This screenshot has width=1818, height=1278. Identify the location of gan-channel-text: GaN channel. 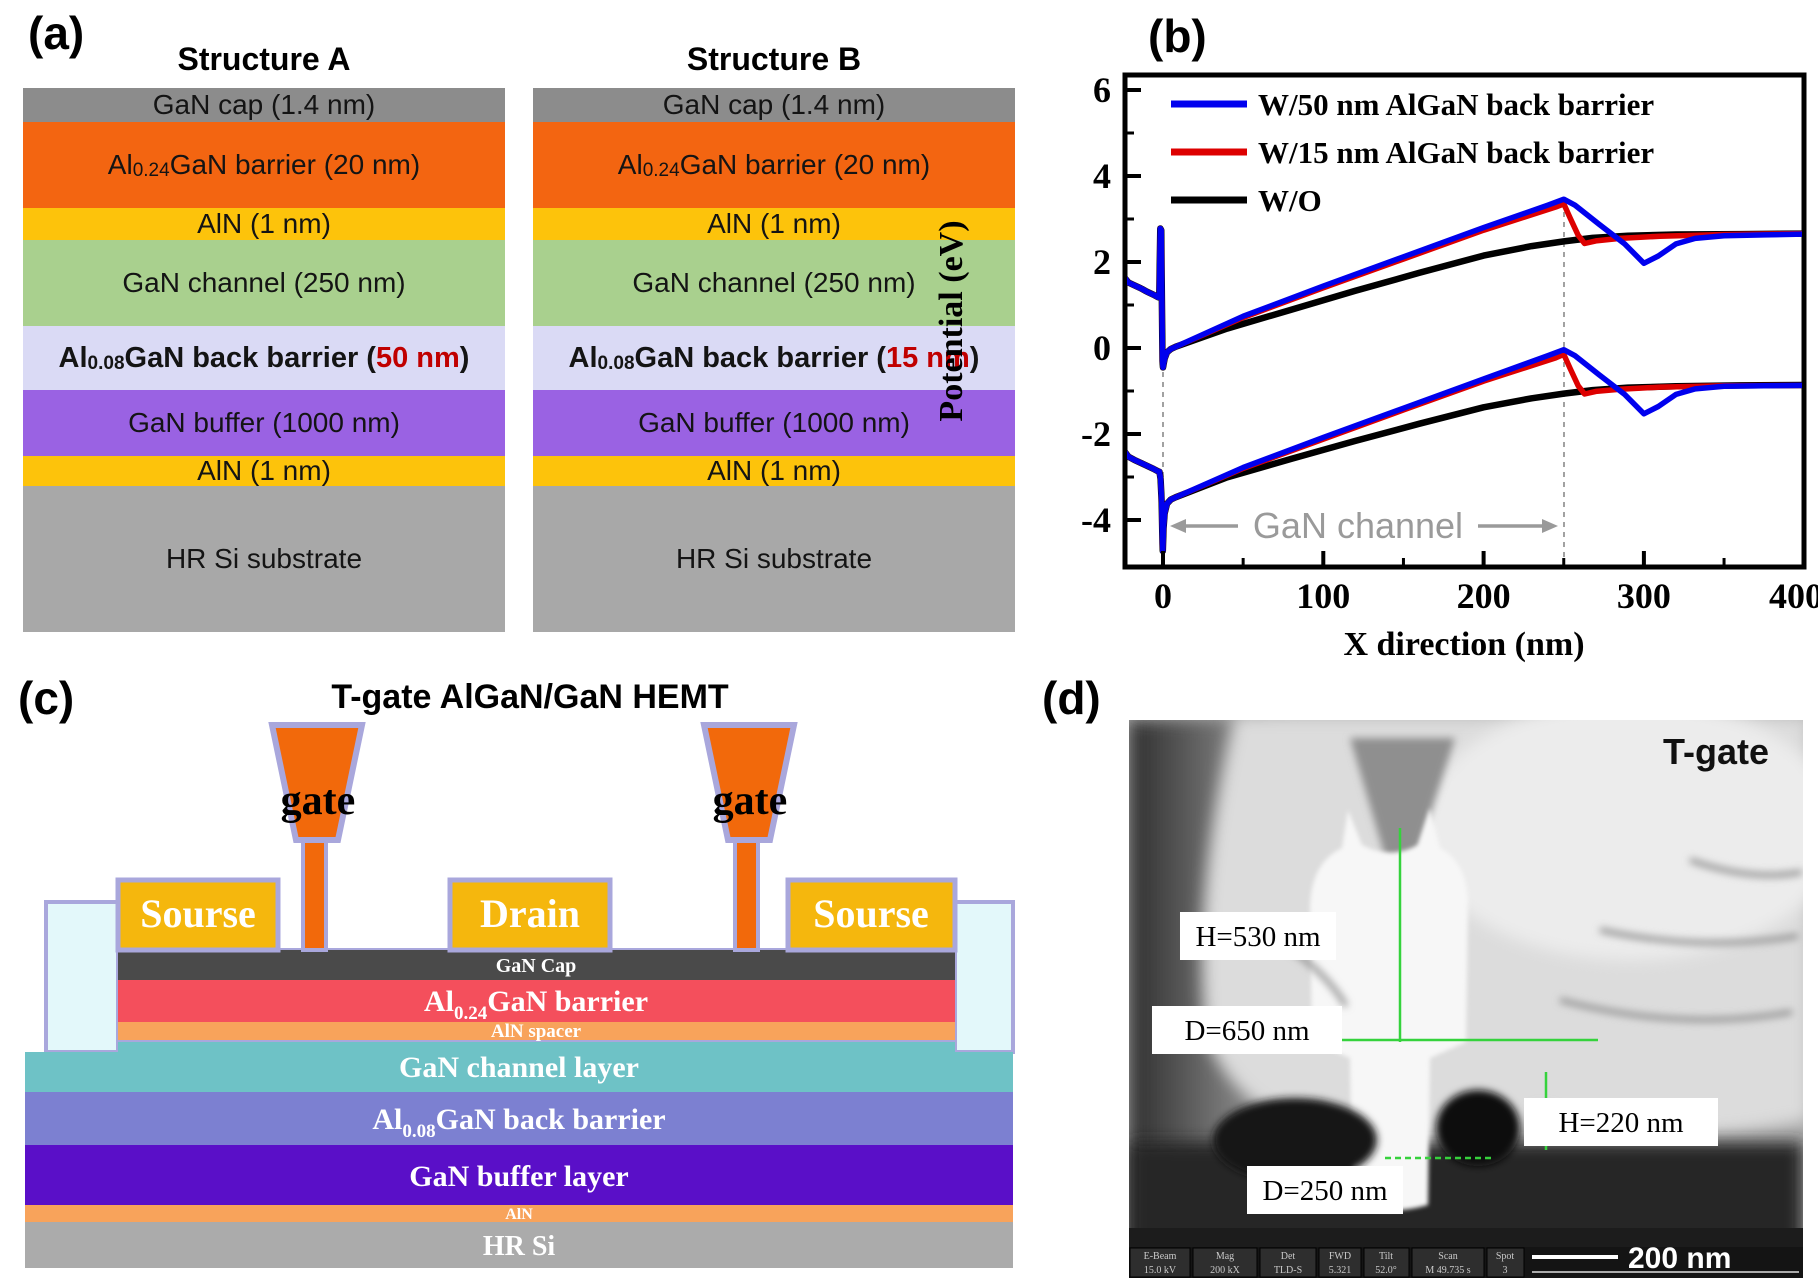
(1358, 525).